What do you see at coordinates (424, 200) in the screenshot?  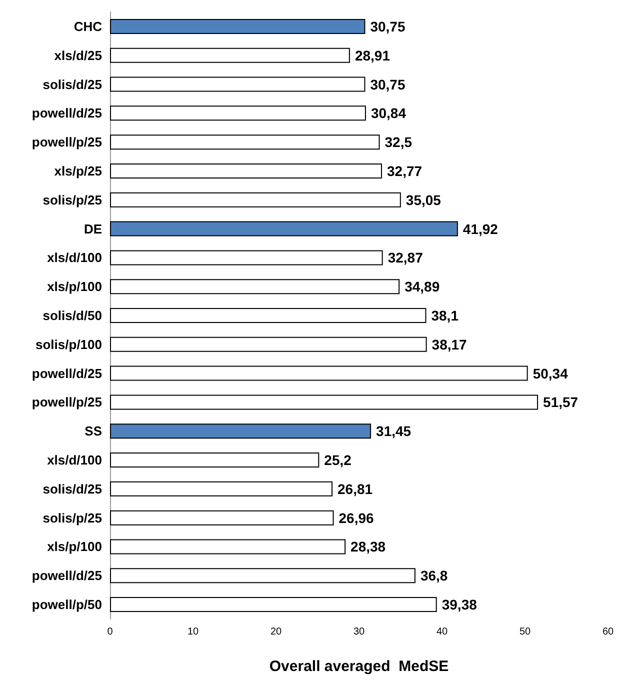 I see `data-label: 35,05` at bounding box center [424, 200].